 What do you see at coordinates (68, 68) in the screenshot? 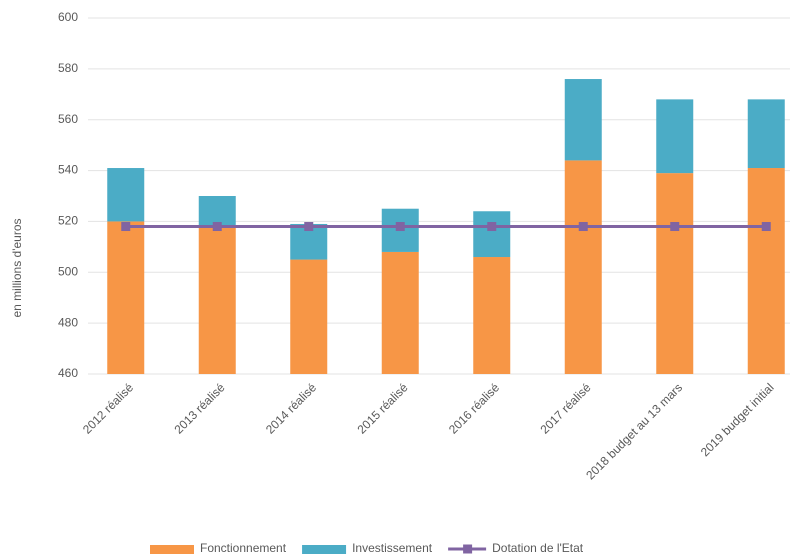
I see `y-tick-label: 580` at bounding box center [68, 68].